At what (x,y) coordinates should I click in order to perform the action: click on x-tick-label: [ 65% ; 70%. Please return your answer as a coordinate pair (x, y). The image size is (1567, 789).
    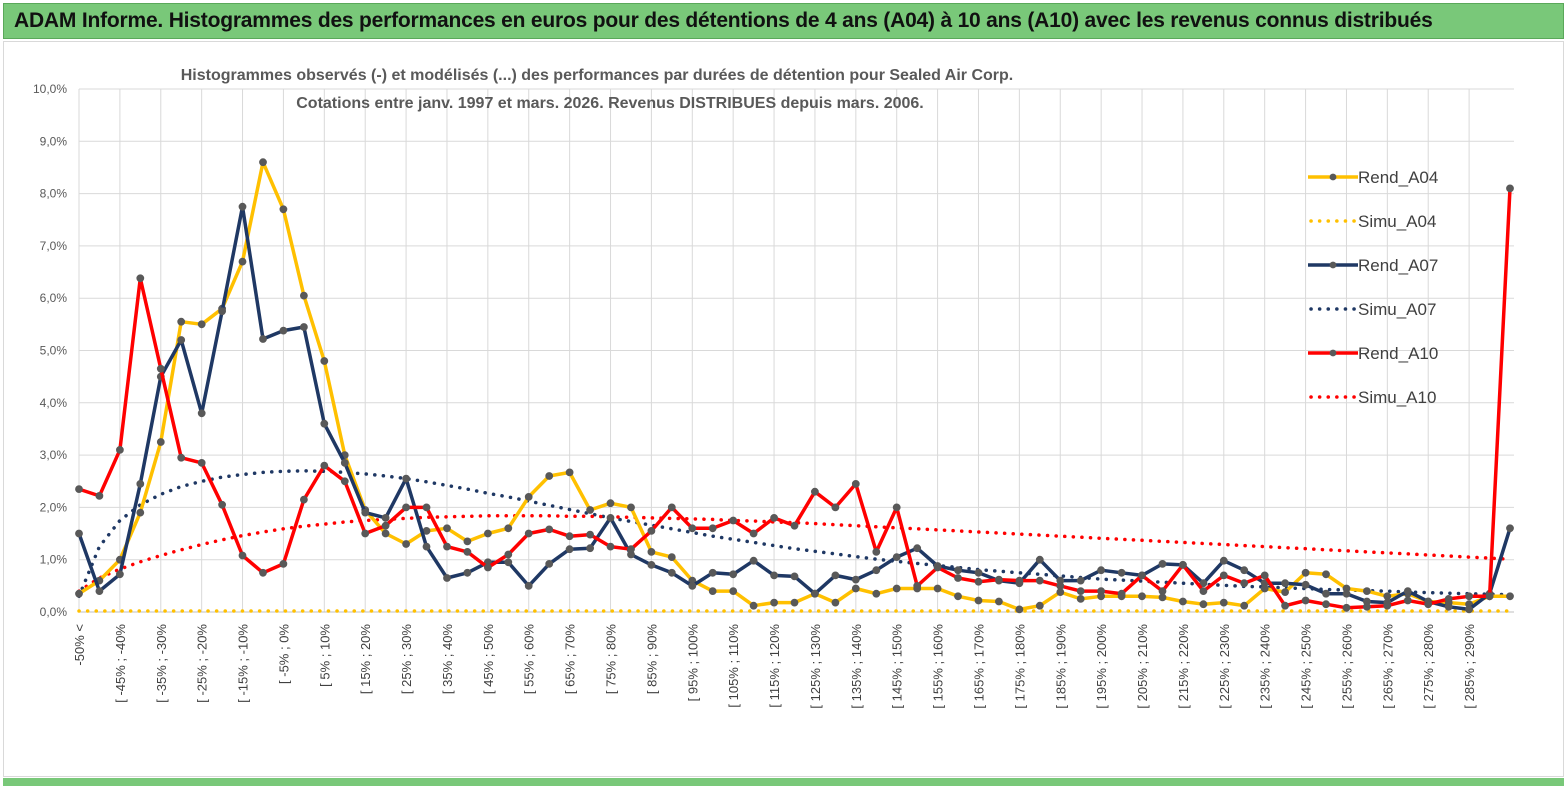
    Looking at the image, I should click on (570, 659).